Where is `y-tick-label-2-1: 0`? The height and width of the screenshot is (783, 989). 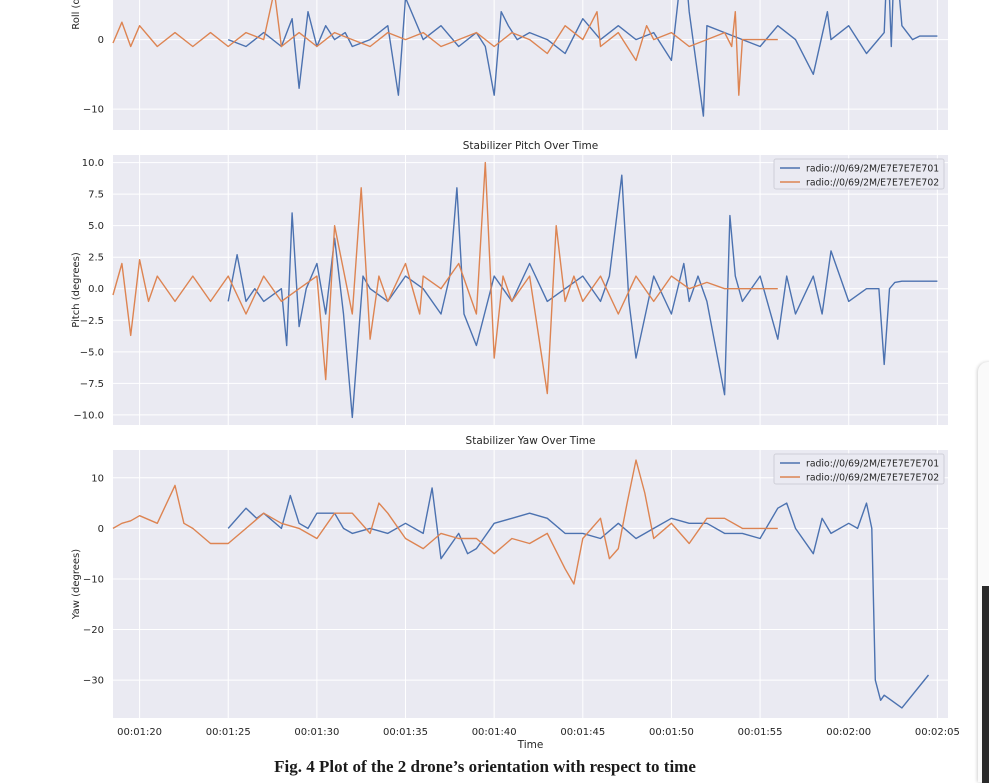
y-tick-label-2-1: 0 is located at coordinates (101, 529).